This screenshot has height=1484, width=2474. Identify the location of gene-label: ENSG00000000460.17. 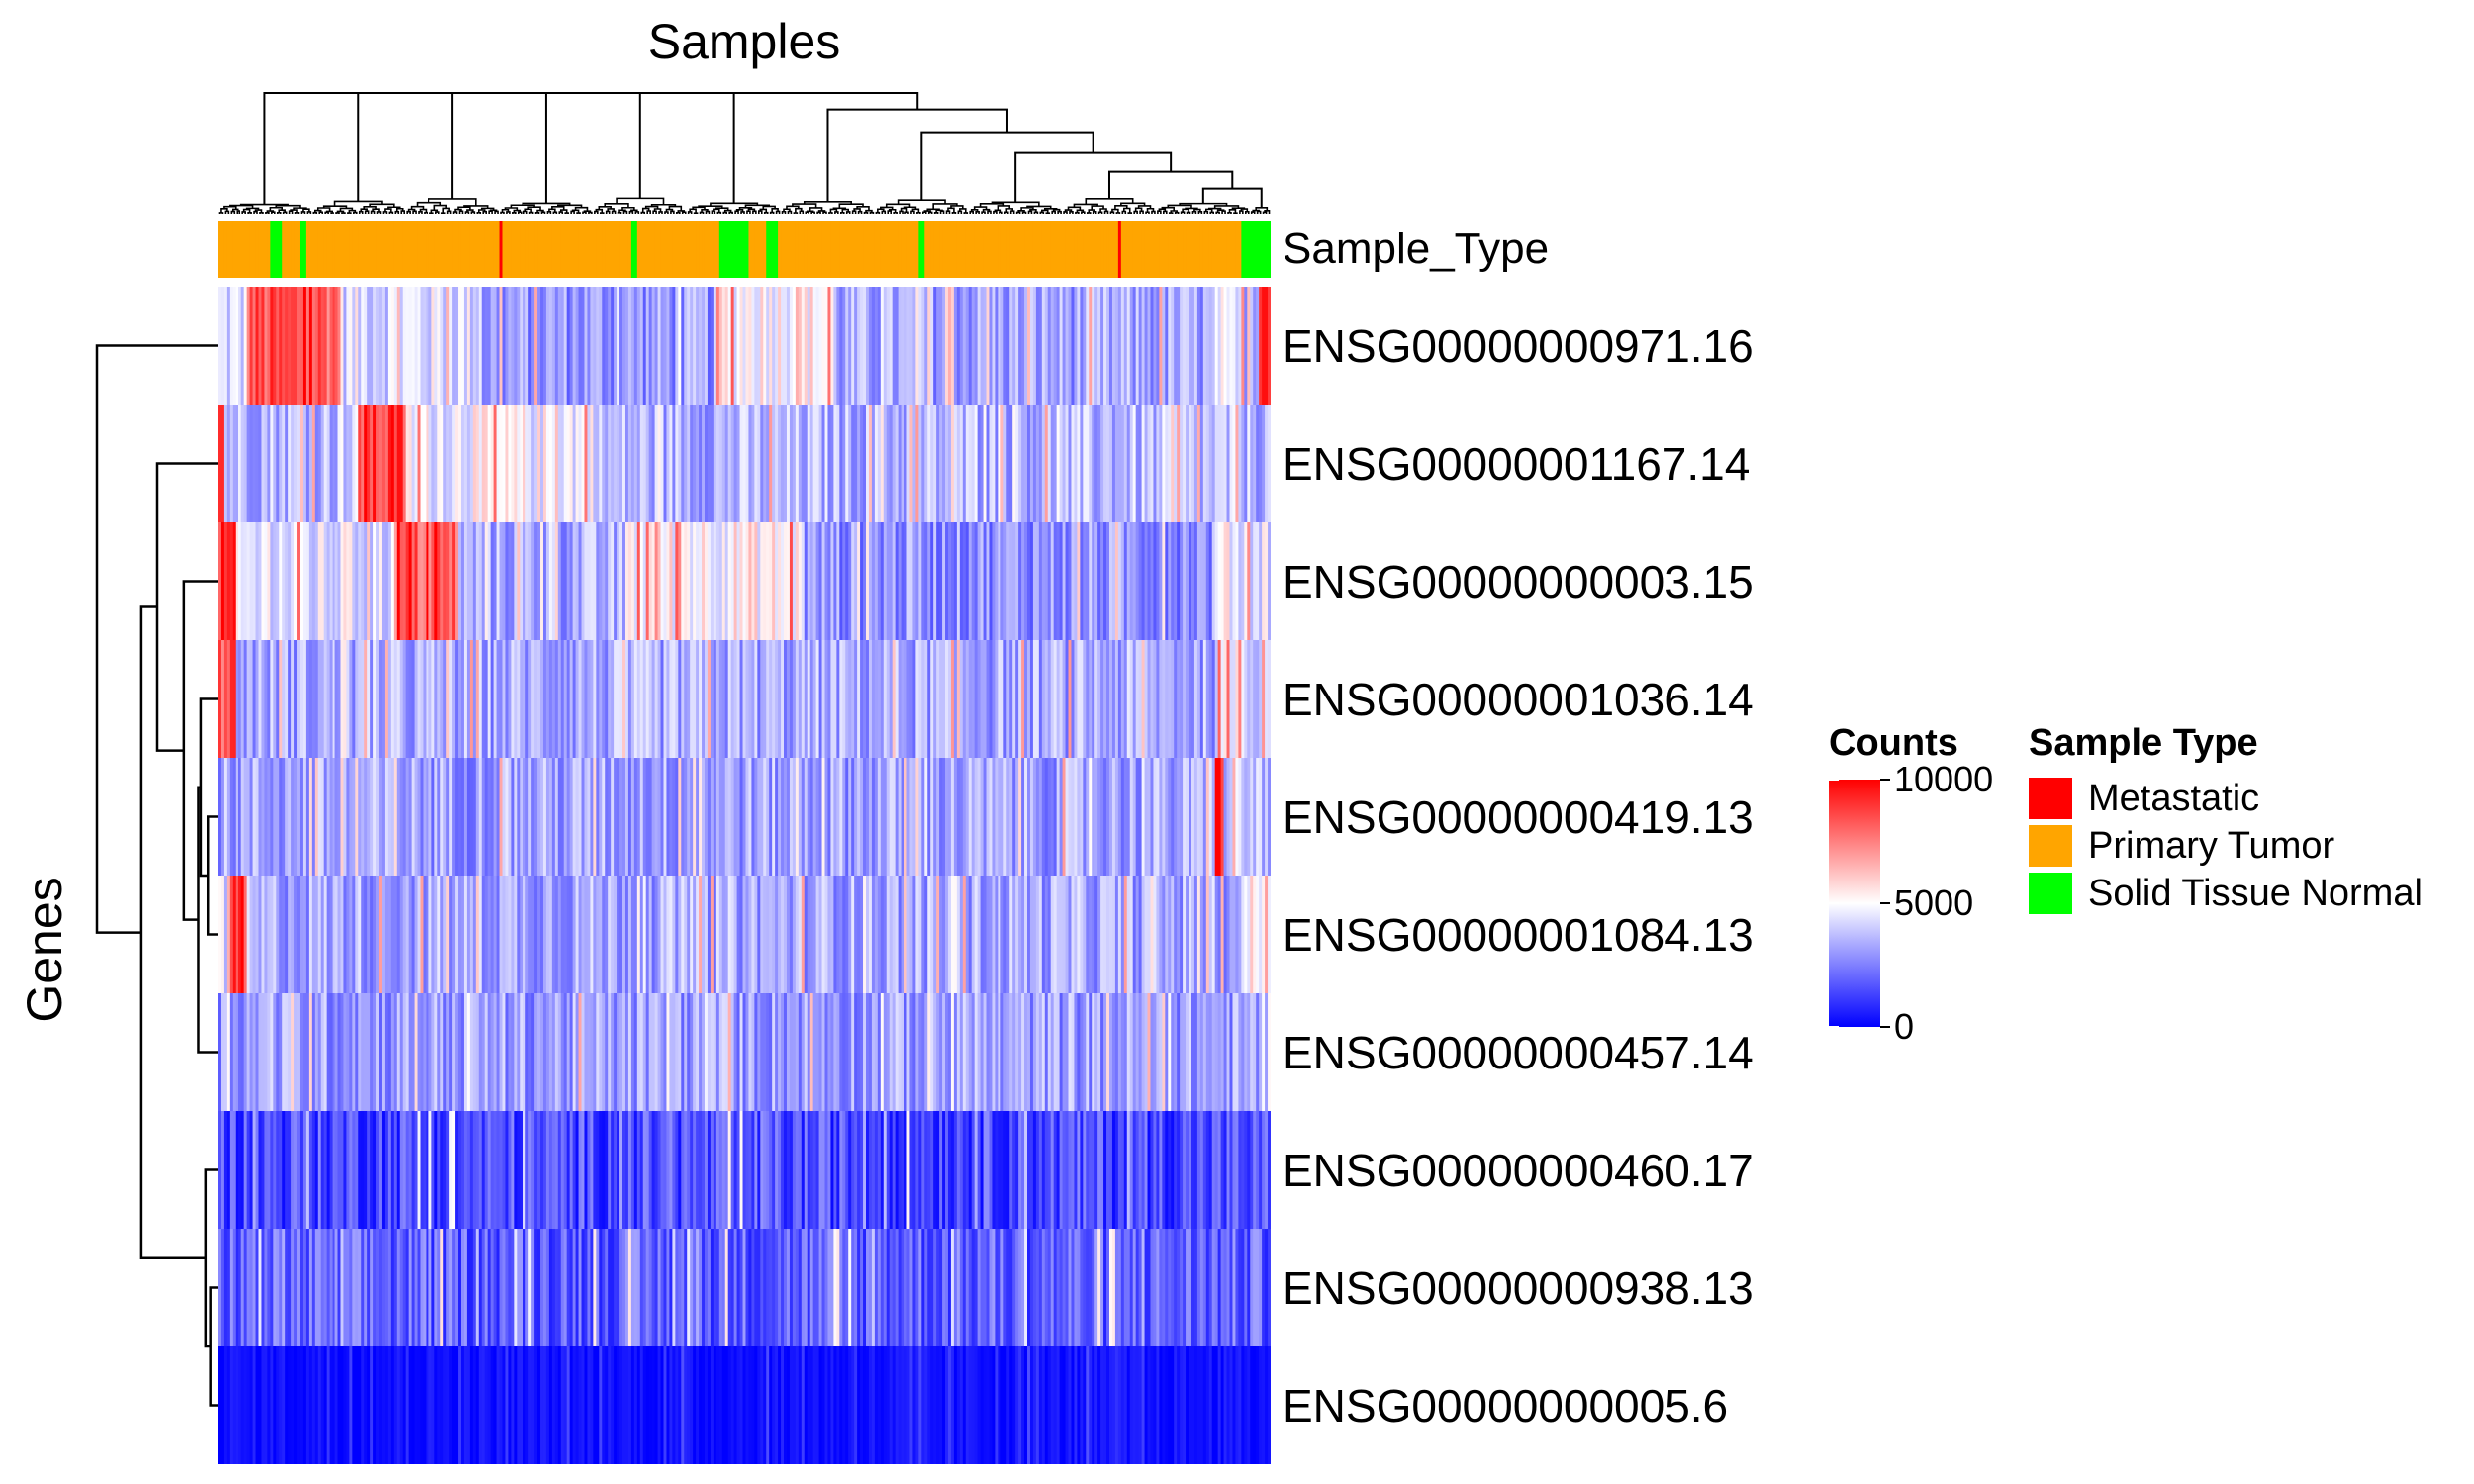
(1518, 1170).